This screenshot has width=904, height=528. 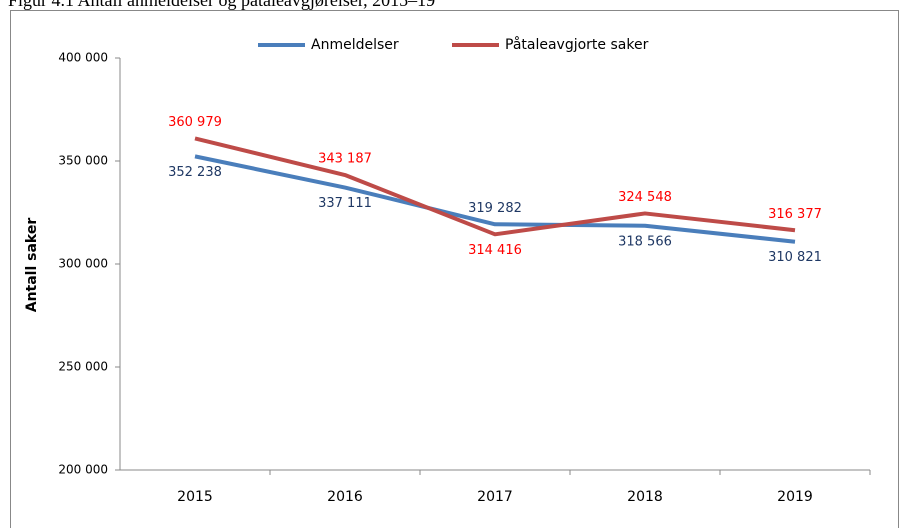 I want to click on x-tick-label: 2015, so click(x=195, y=497).